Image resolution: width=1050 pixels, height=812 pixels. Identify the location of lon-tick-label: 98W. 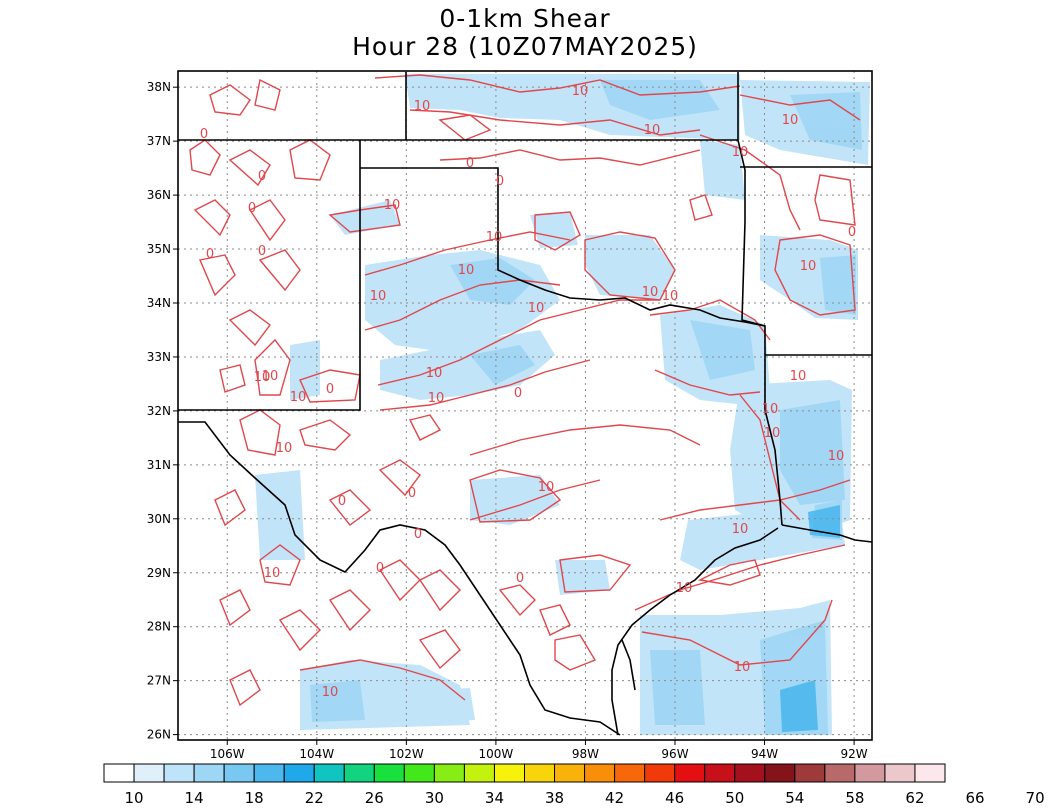
(585, 754).